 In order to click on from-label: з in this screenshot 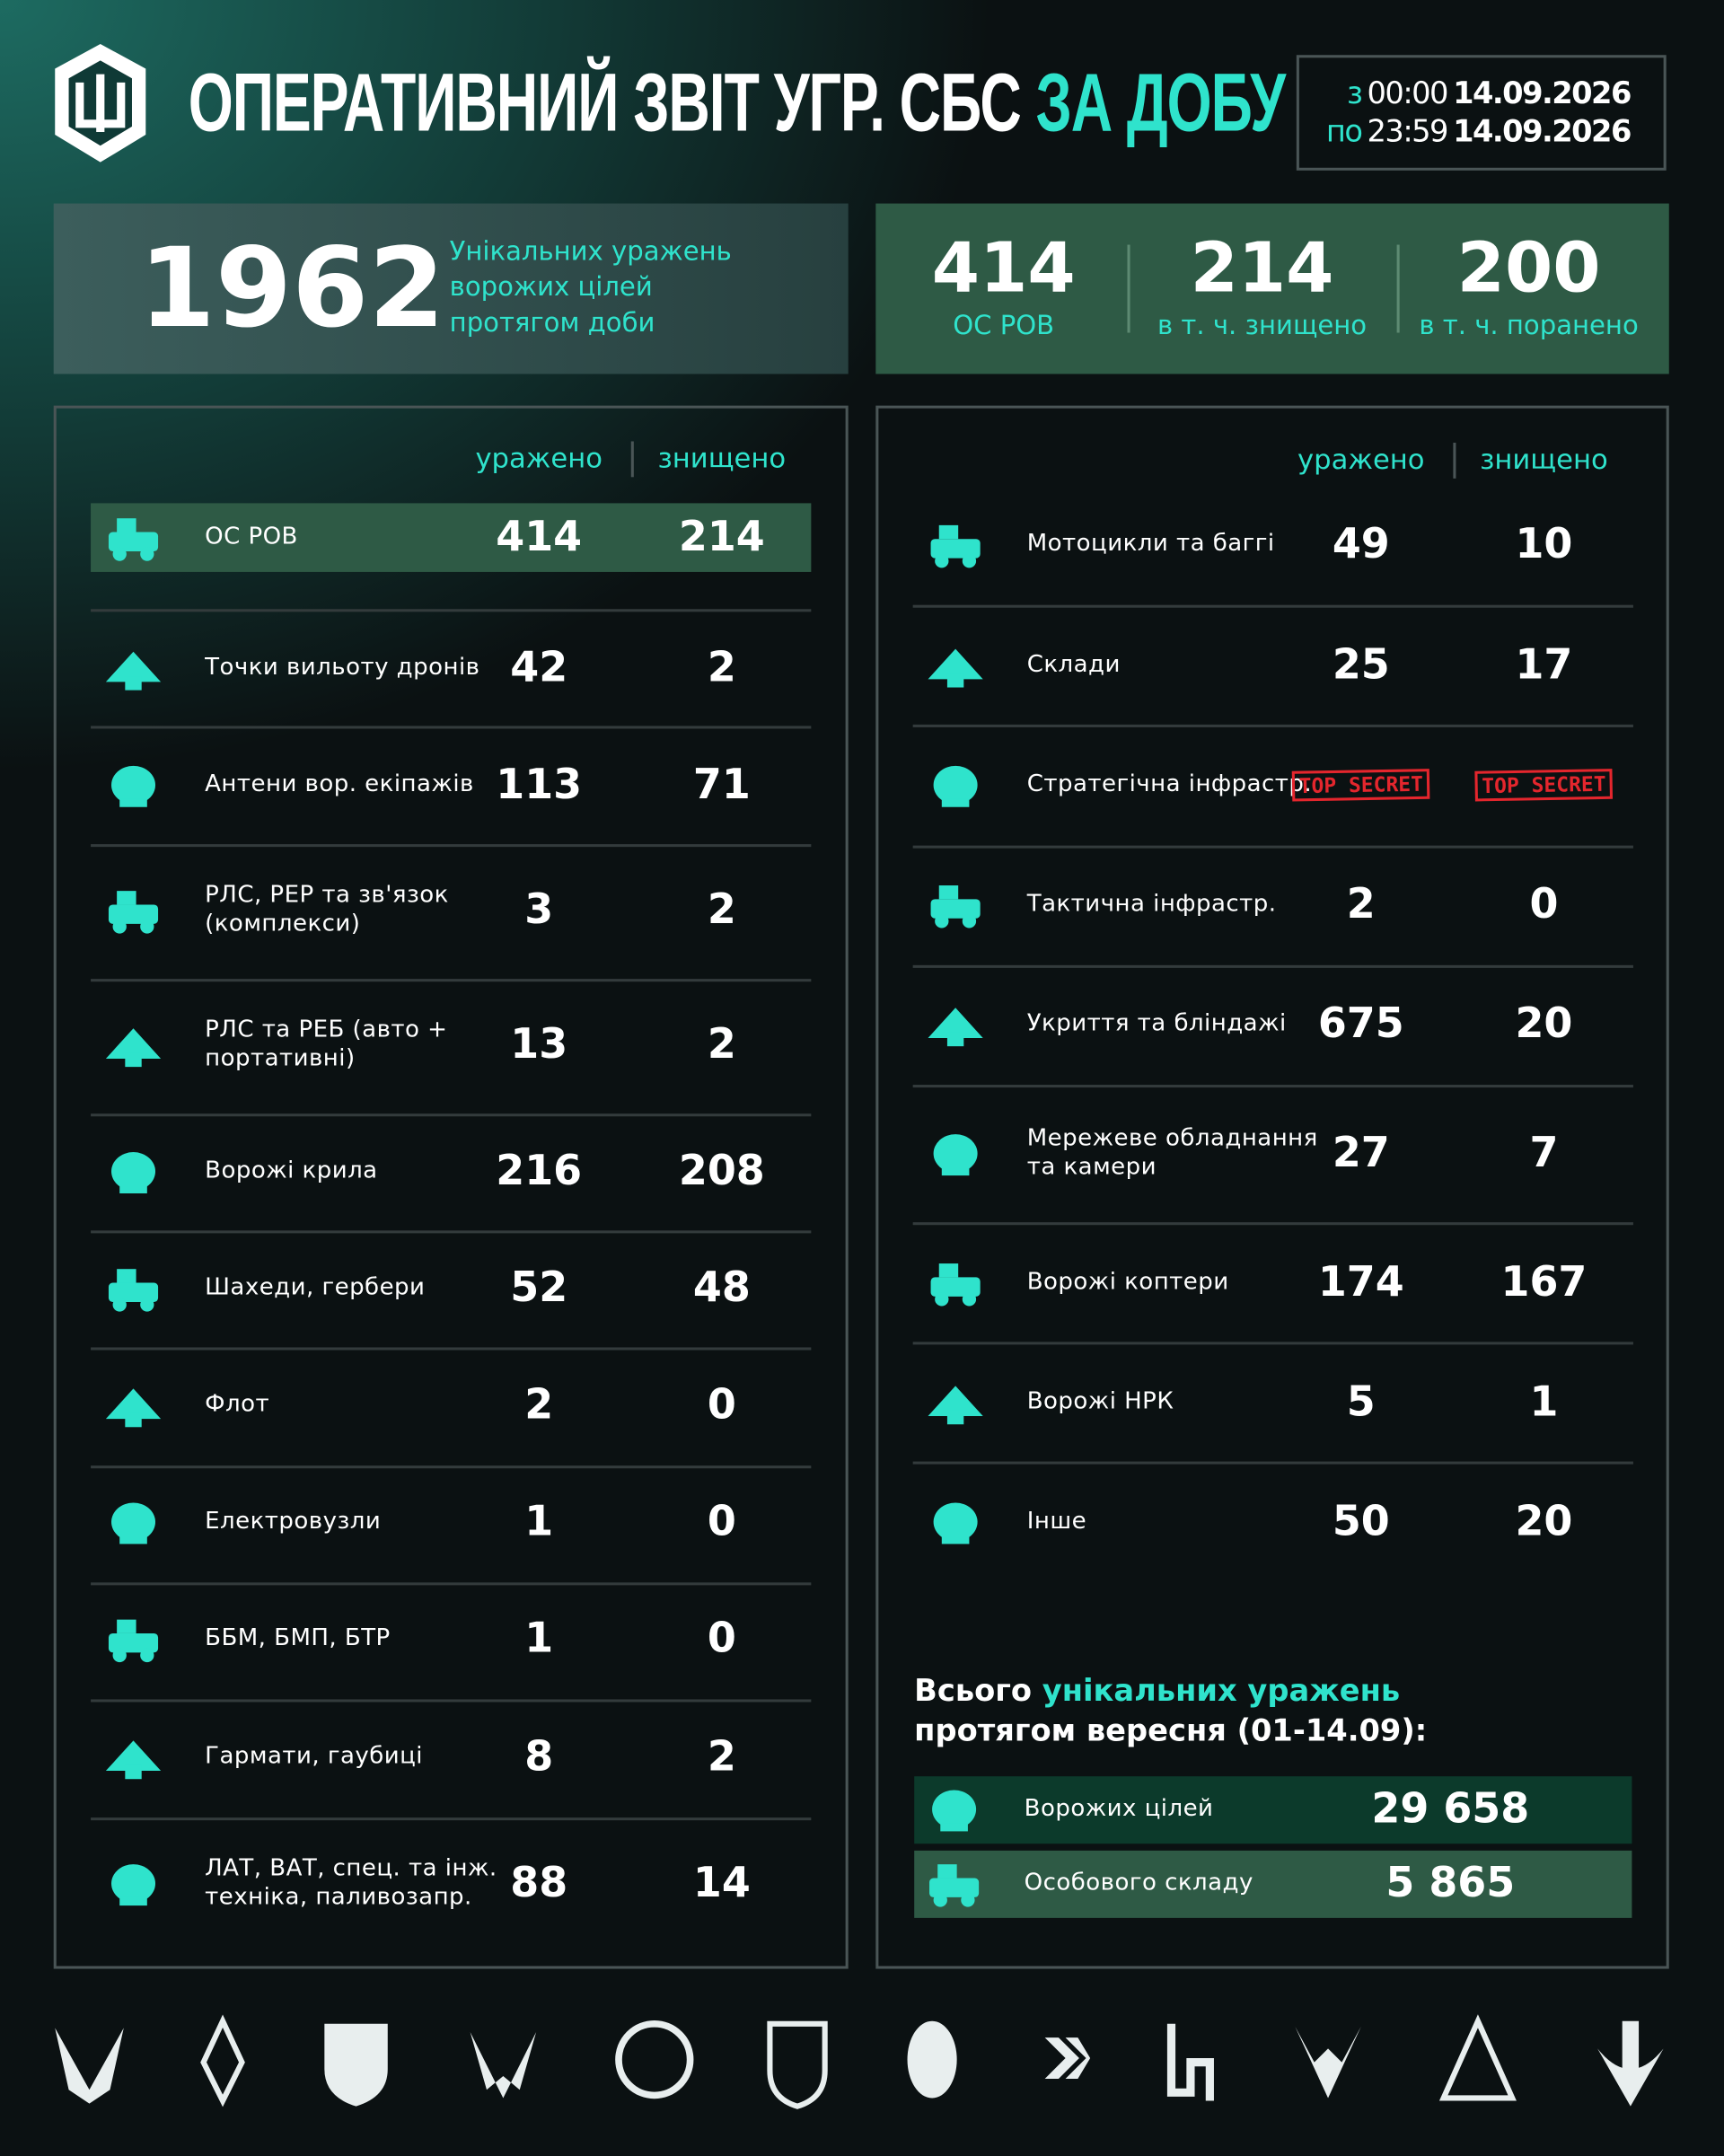, I will do `click(1355, 94)`.